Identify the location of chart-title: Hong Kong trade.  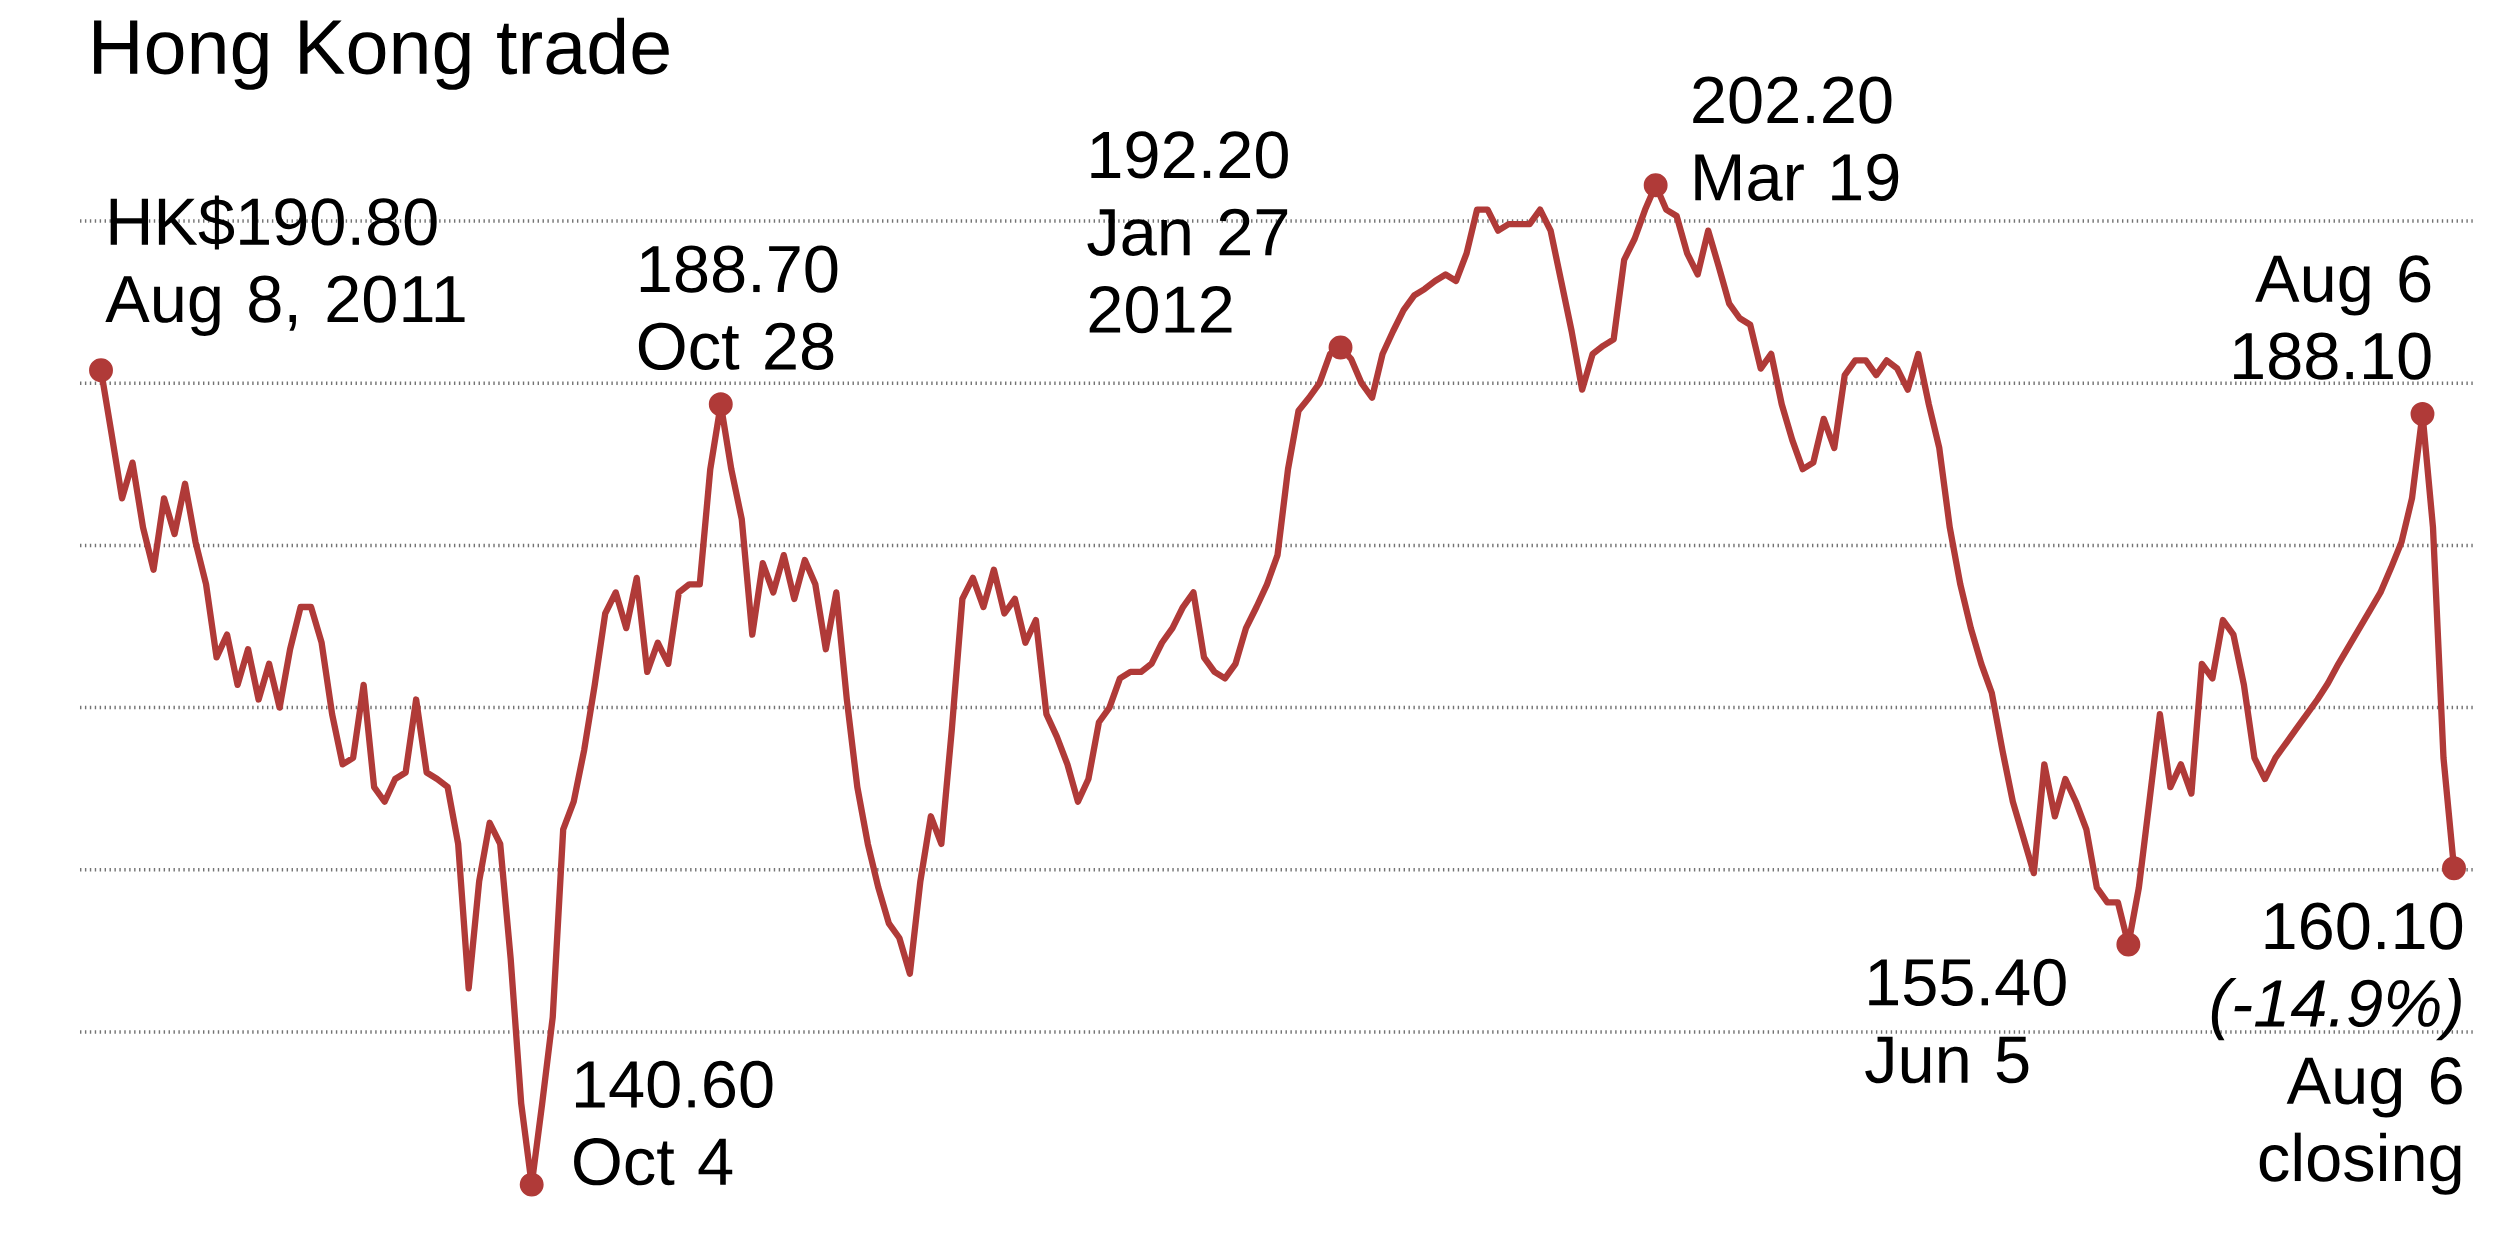
(381, 53).